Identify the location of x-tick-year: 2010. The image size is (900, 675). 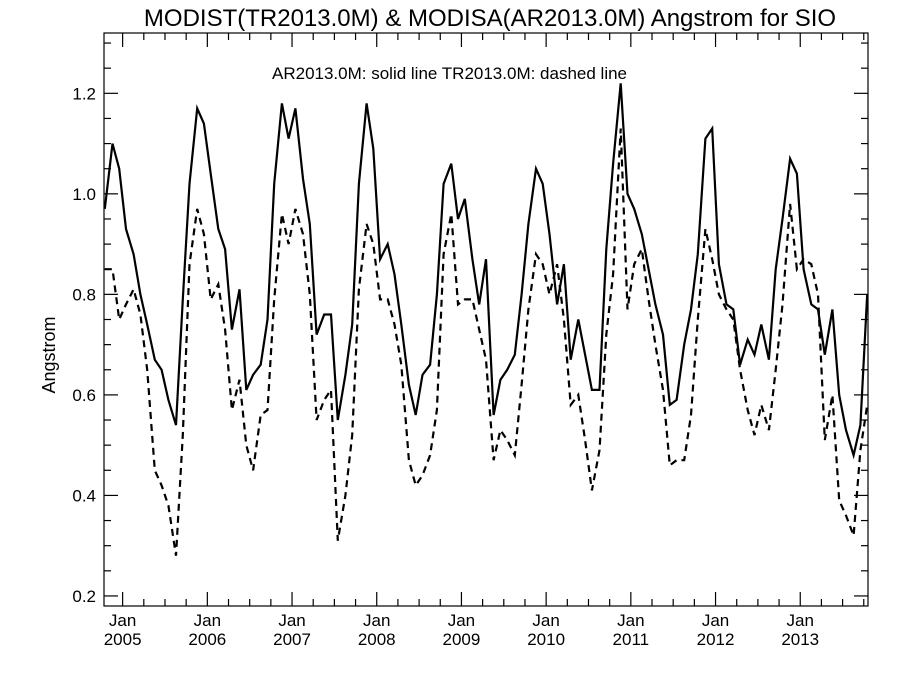
(546, 639).